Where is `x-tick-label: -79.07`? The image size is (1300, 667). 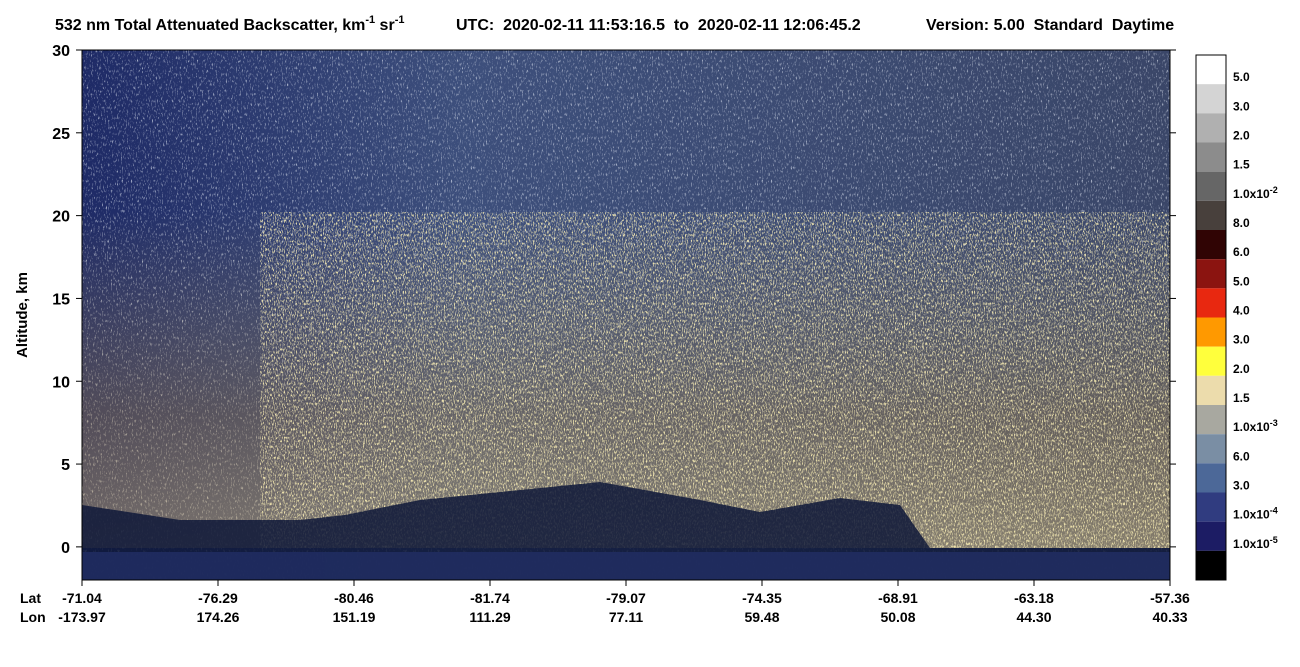 x-tick-label: -79.07 is located at coordinates (626, 598).